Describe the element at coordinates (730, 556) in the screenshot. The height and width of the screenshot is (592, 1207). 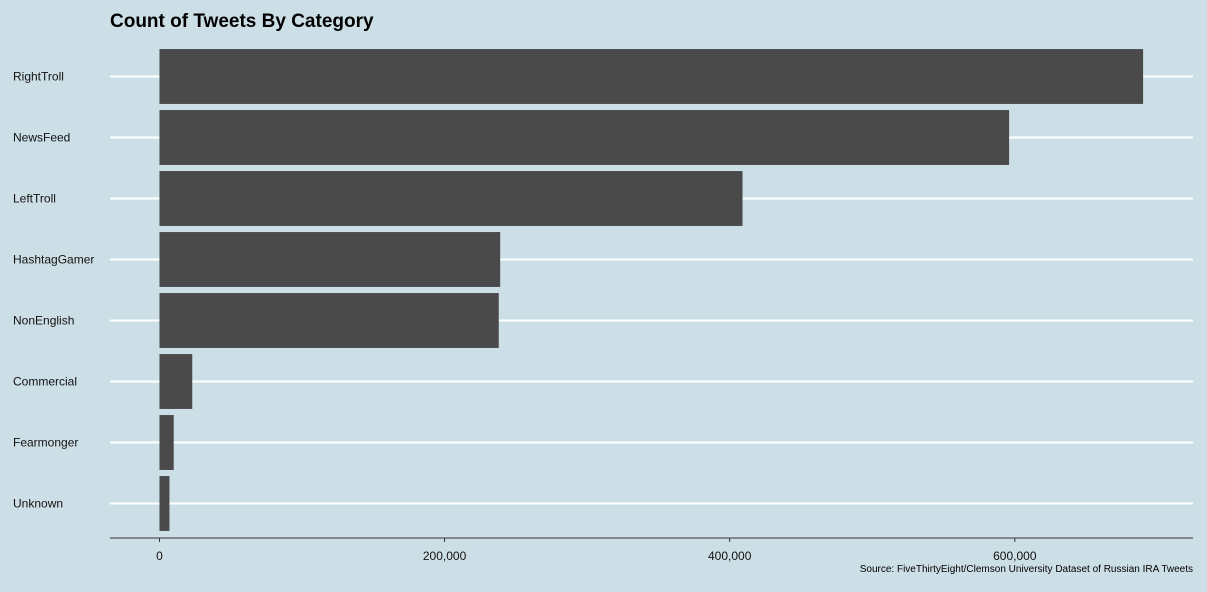
I see `x-tick-label-2: 400,000` at that location.